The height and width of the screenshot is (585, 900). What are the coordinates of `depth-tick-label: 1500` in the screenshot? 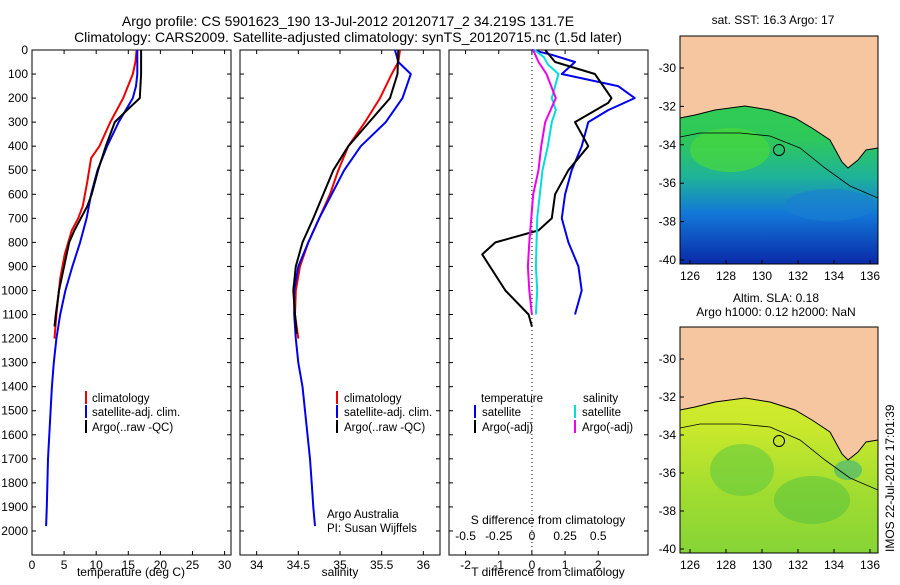 It's located at (14, 411).